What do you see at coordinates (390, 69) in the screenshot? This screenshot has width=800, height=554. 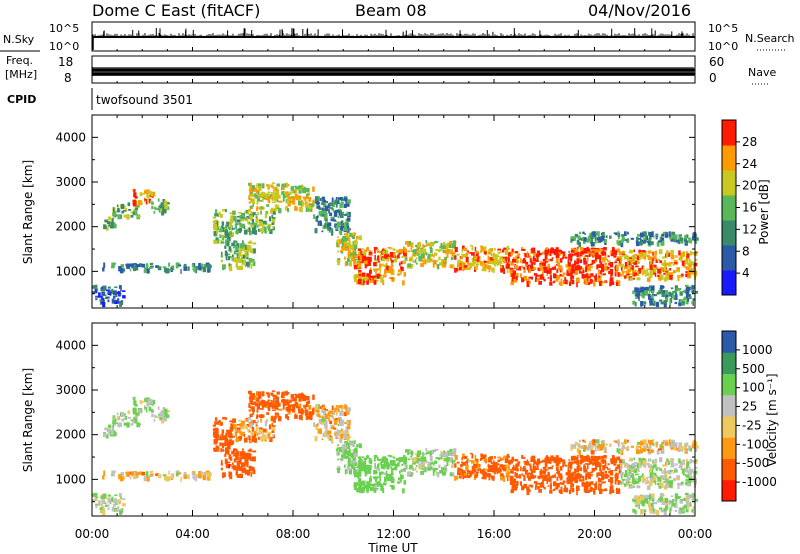 I see `freq-panel: Freq. [MHz] 18 8 60 0 Nave` at bounding box center [390, 69].